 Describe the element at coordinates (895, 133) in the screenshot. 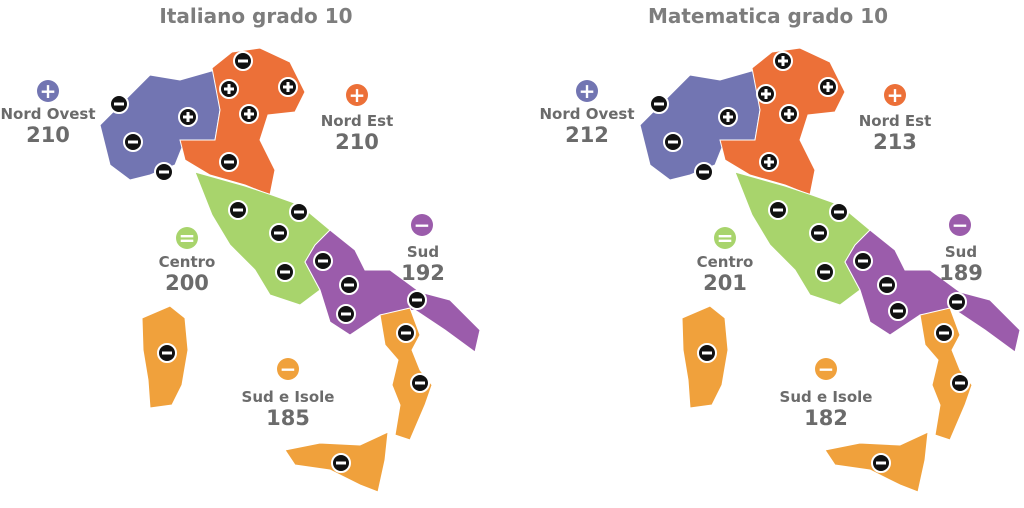

I see `label-nord-est: Nord Est 213` at that location.